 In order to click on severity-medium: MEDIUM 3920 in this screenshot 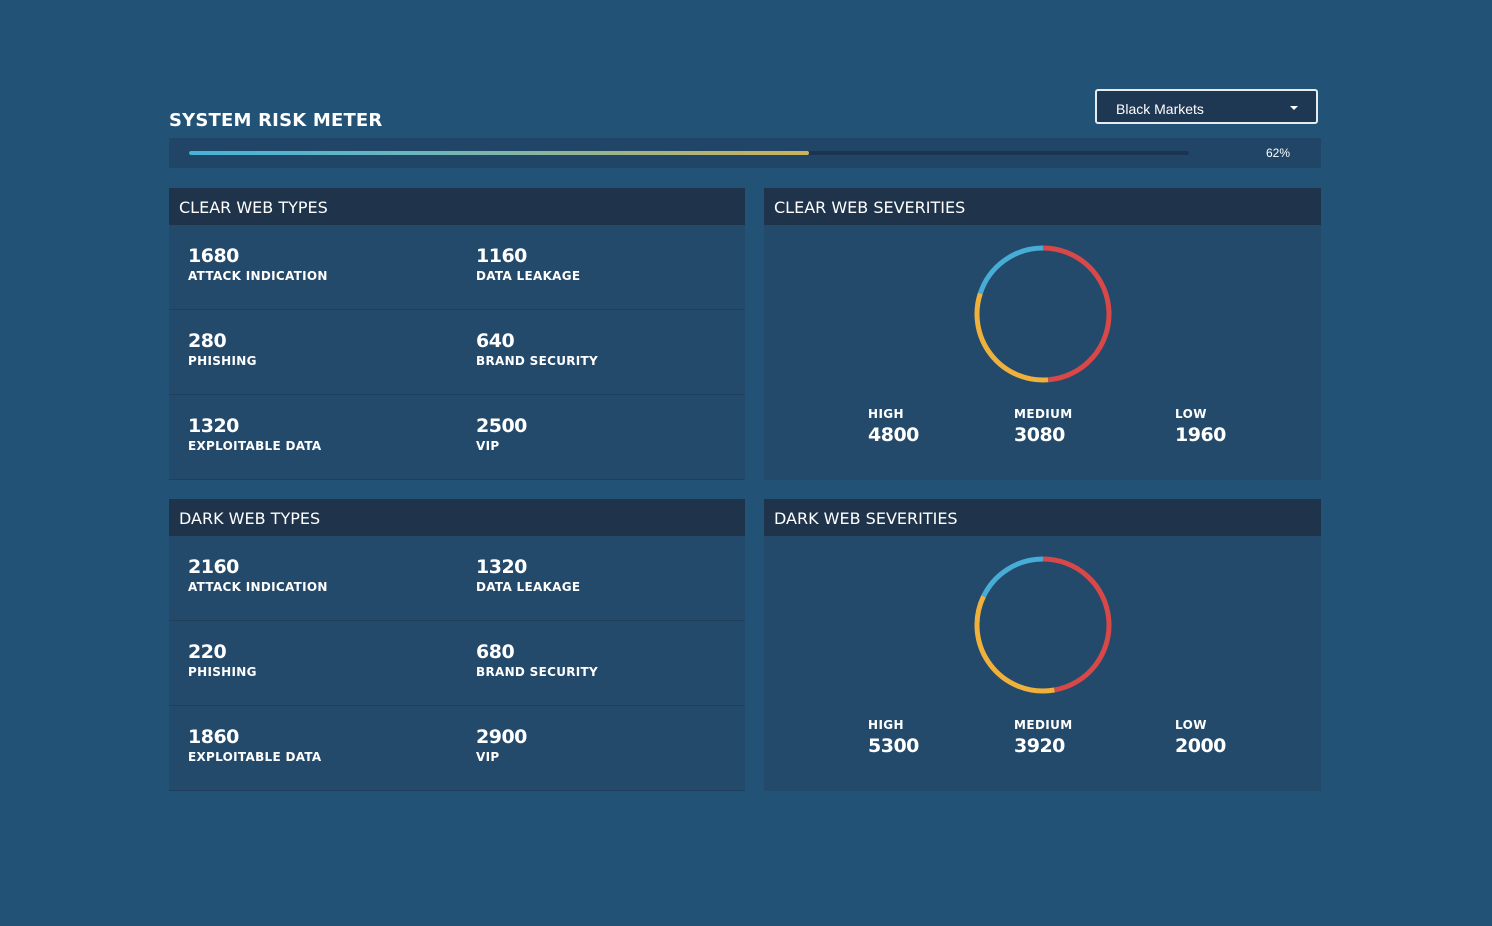, I will do `click(1043, 737)`.